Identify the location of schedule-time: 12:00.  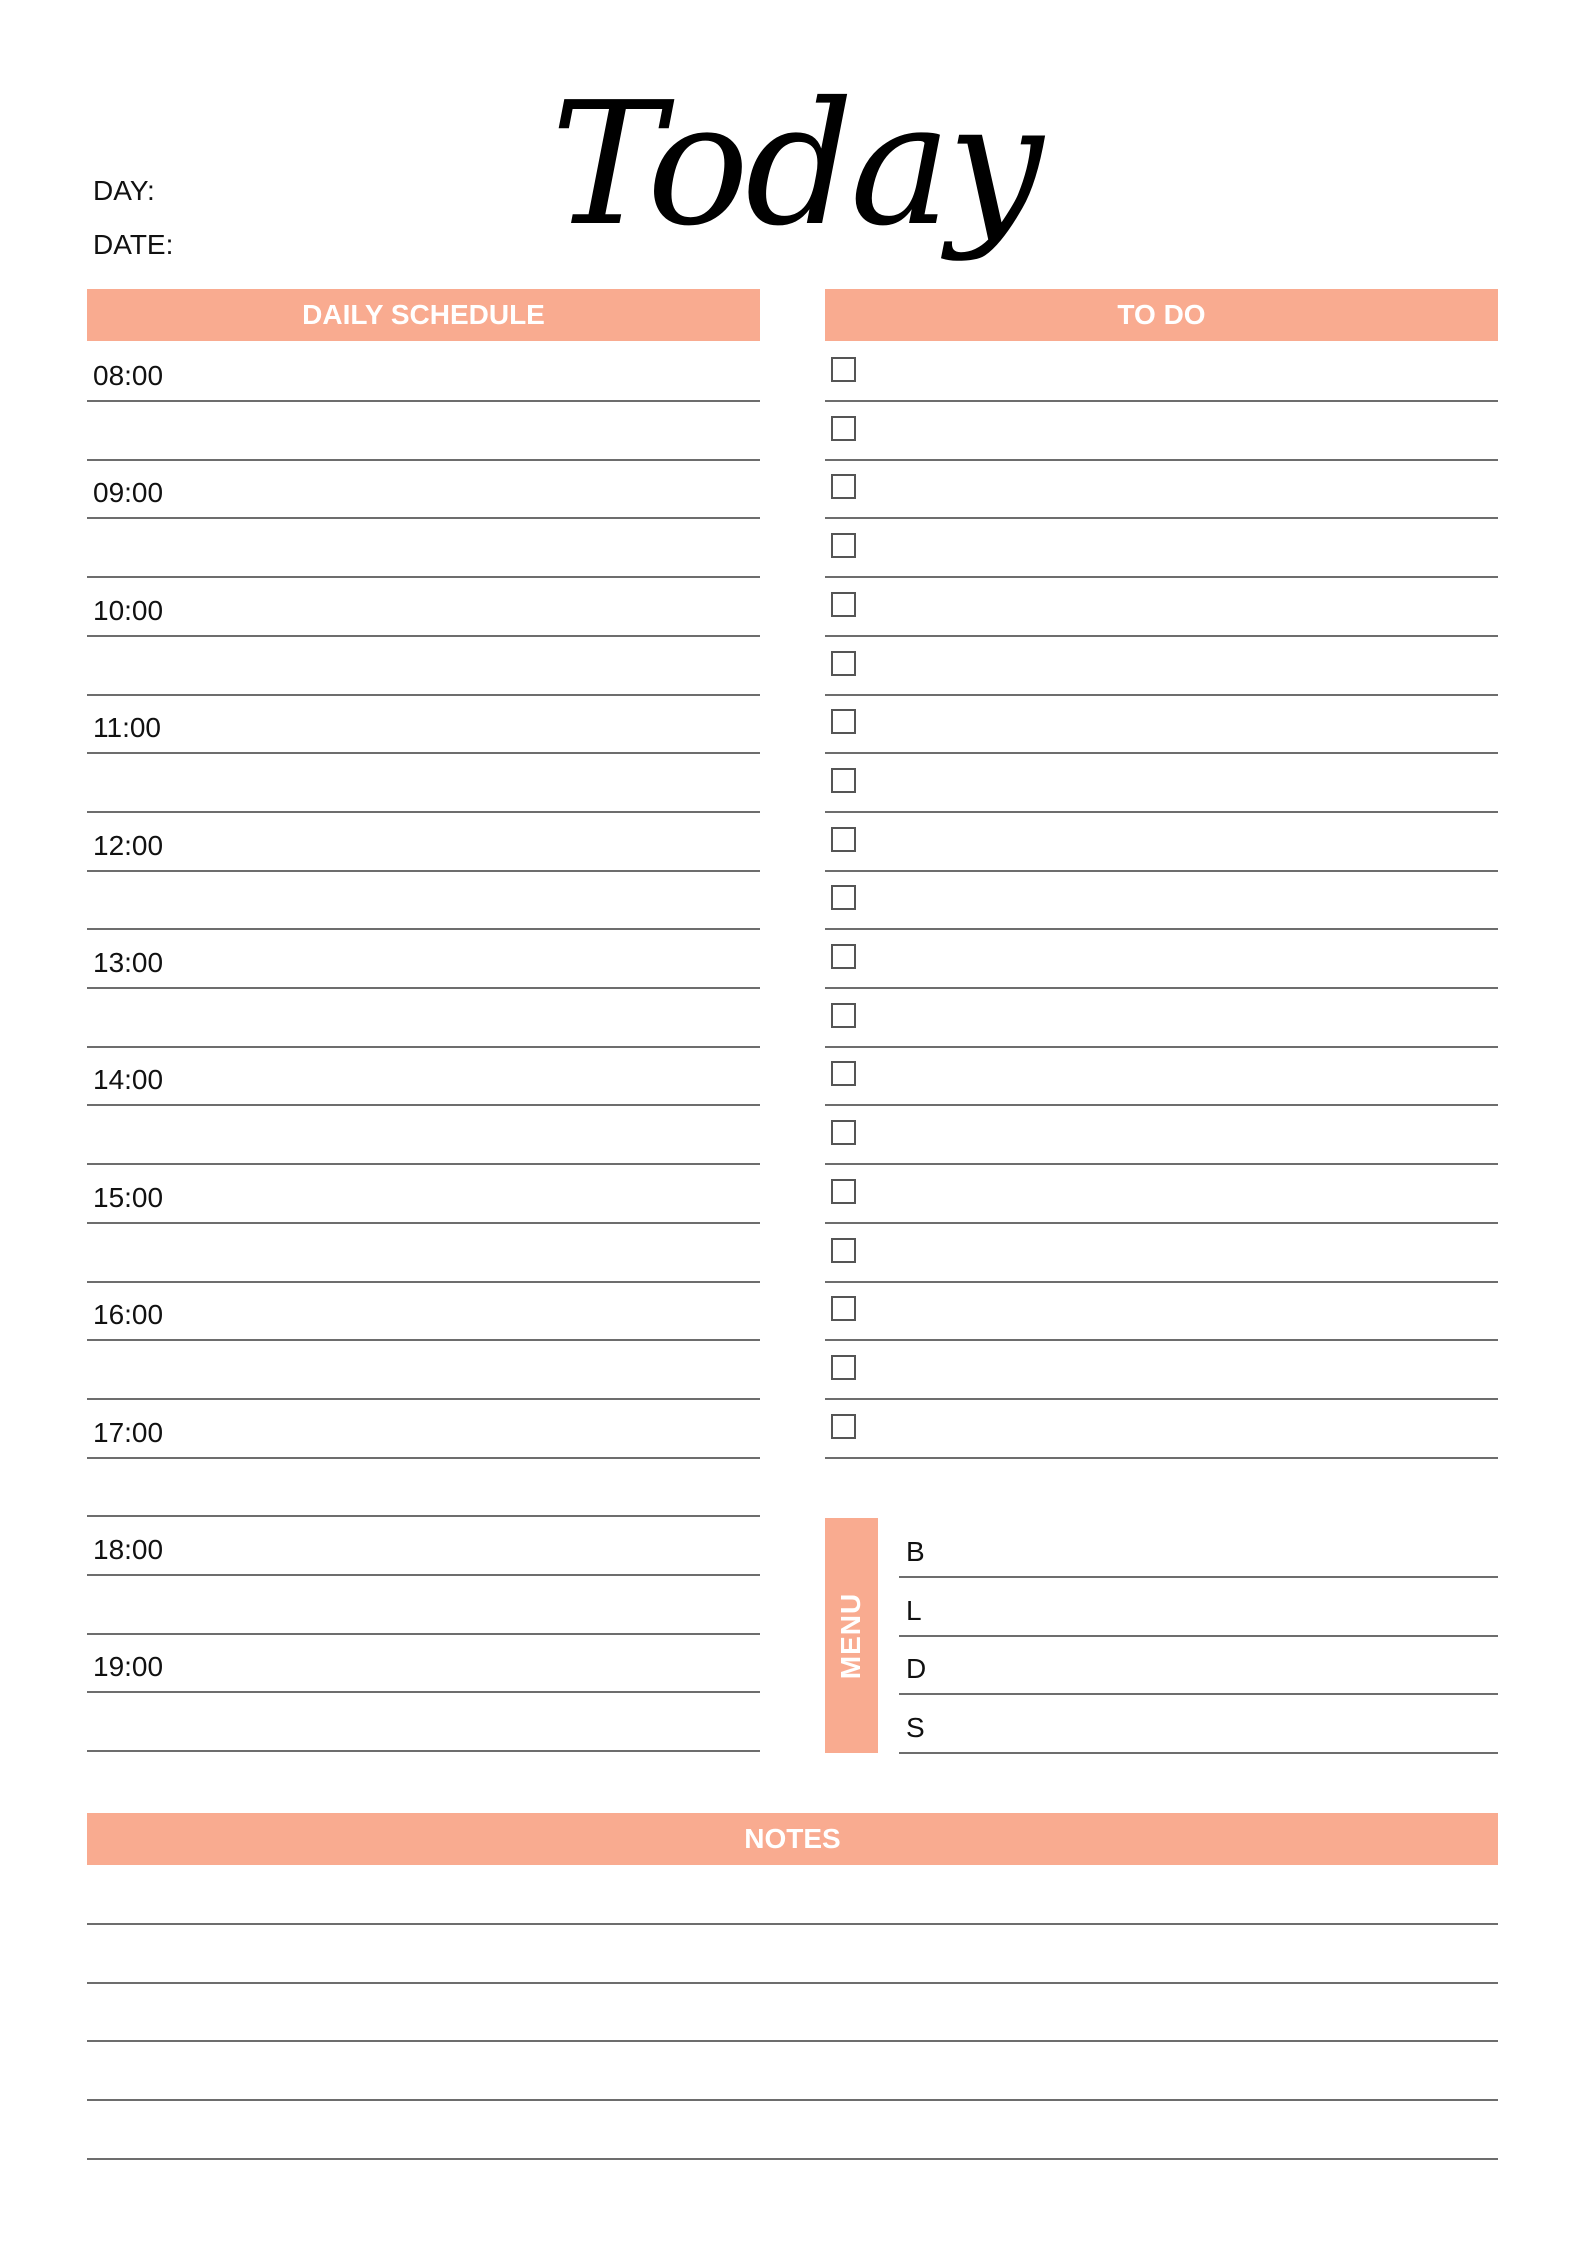
(128, 845).